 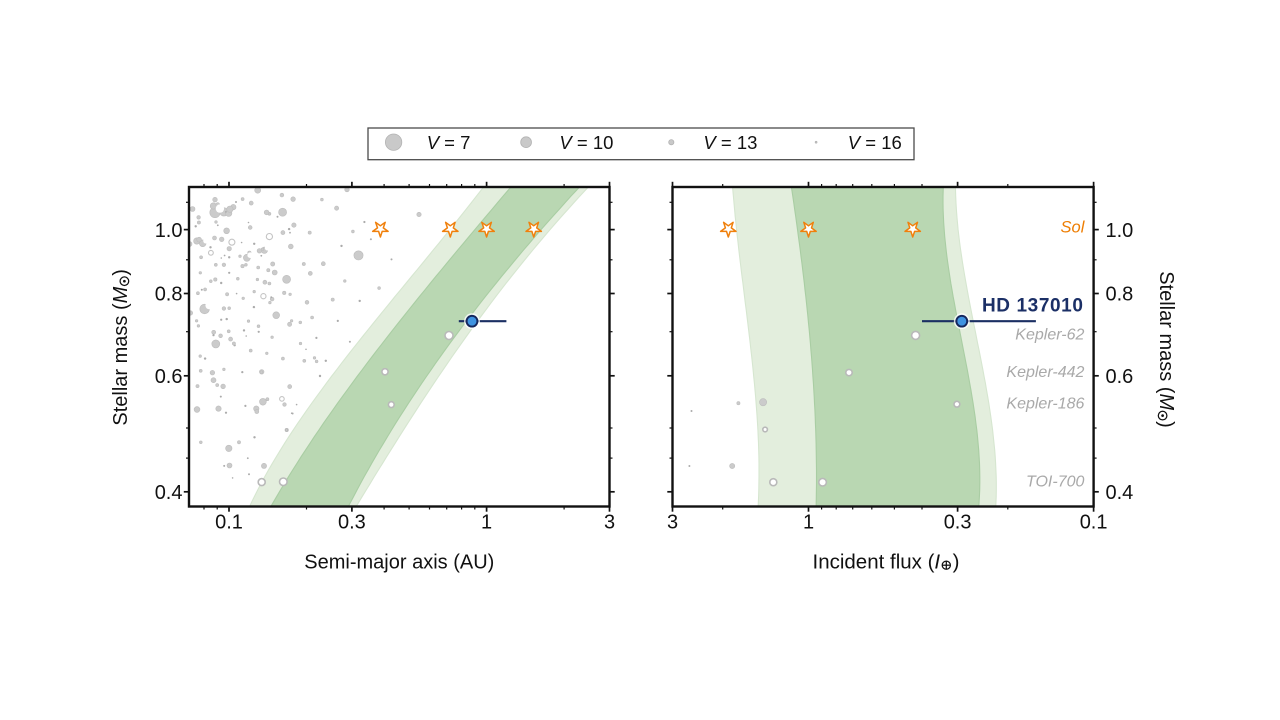 What do you see at coordinates (875, 142) in the screenshot?
I see `svg-text: V = 16` at bounding box center [875, 142].